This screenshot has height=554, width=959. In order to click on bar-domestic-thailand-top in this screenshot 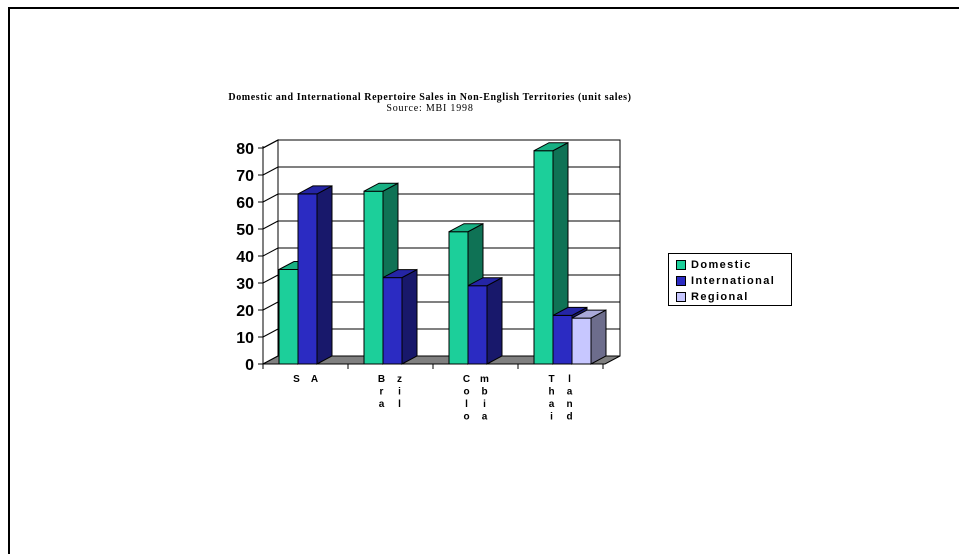, I will do `click(551, 147)`.